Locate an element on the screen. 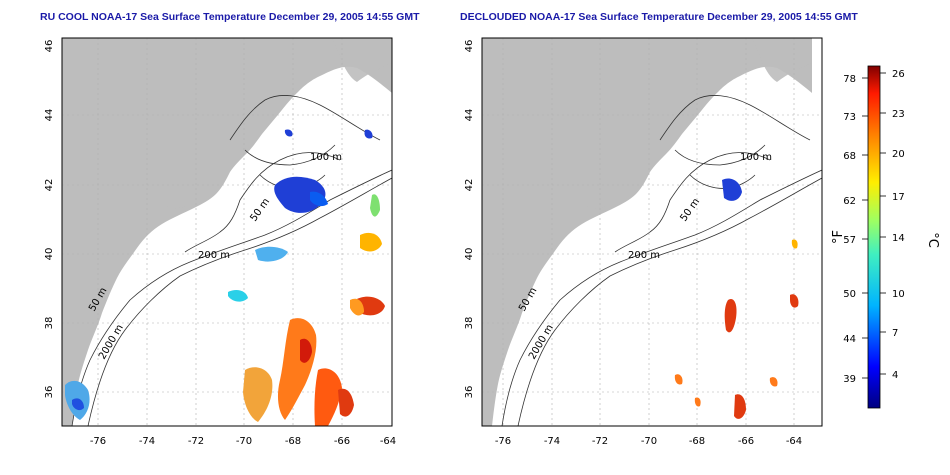 The width and height of the screenshot is (950, 475). colorbar-c-label: °C is located at coordinates (932, 240).